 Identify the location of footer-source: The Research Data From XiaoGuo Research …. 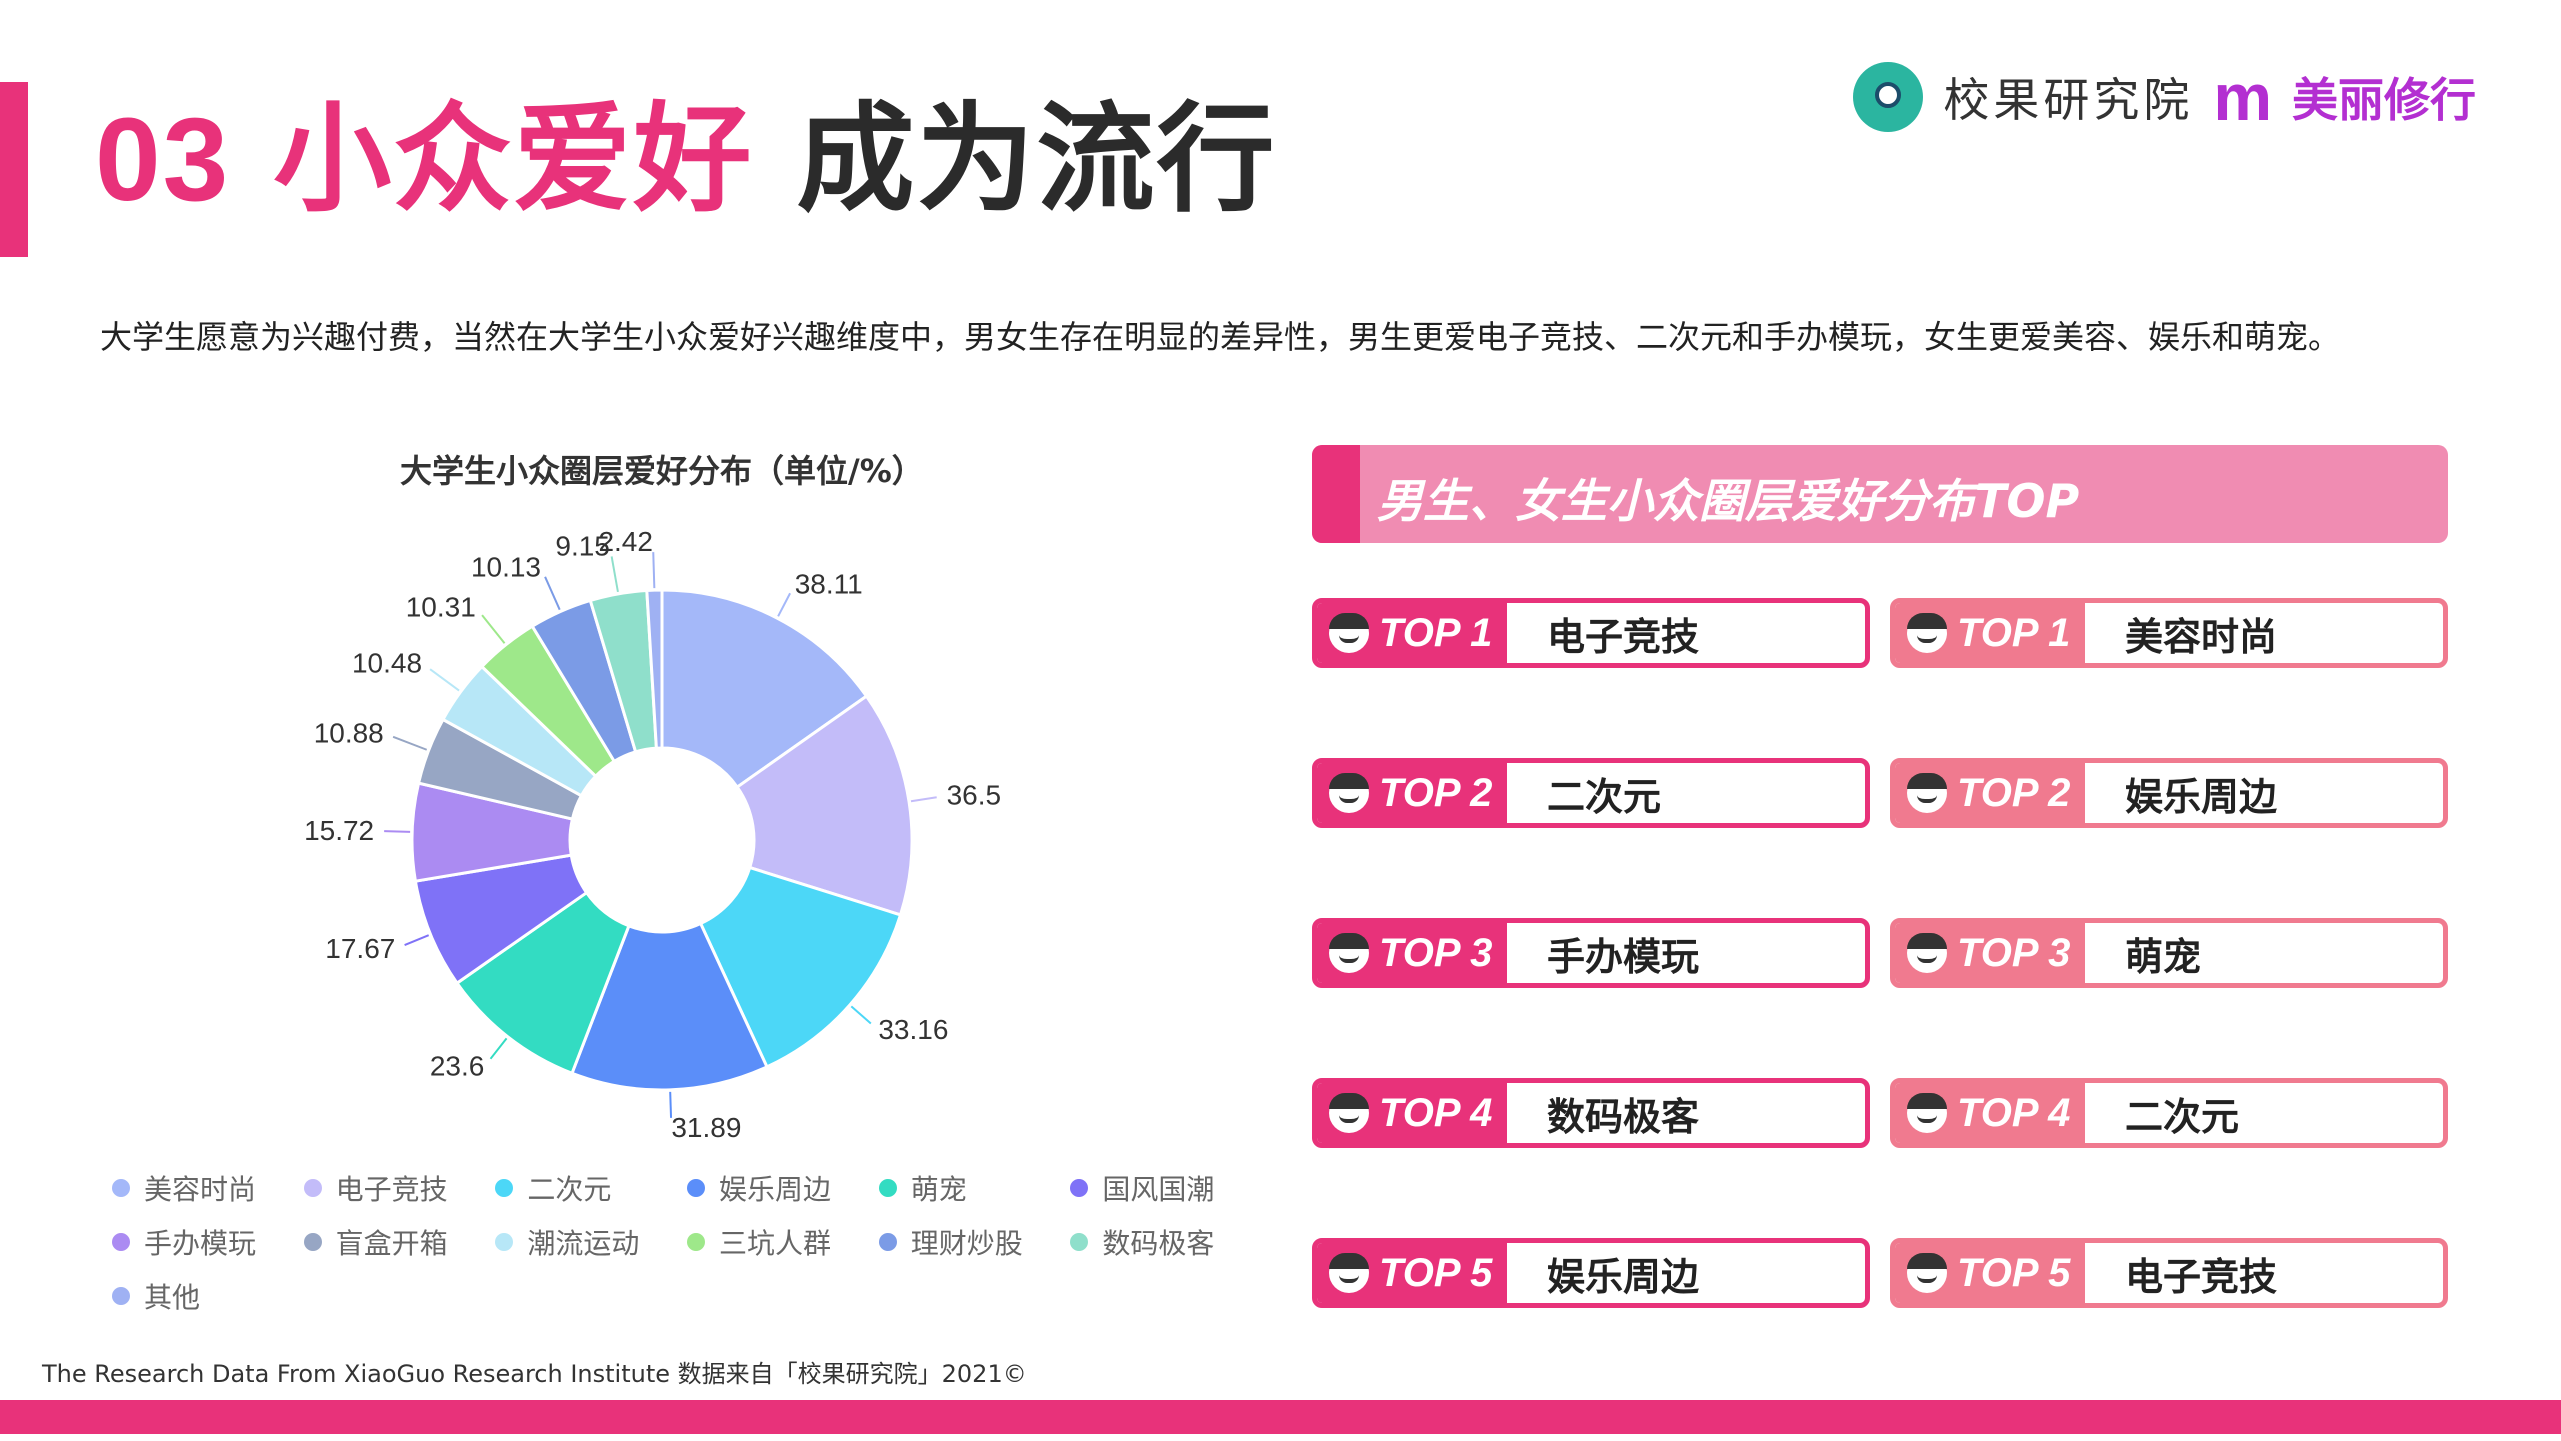
(534, 1374).